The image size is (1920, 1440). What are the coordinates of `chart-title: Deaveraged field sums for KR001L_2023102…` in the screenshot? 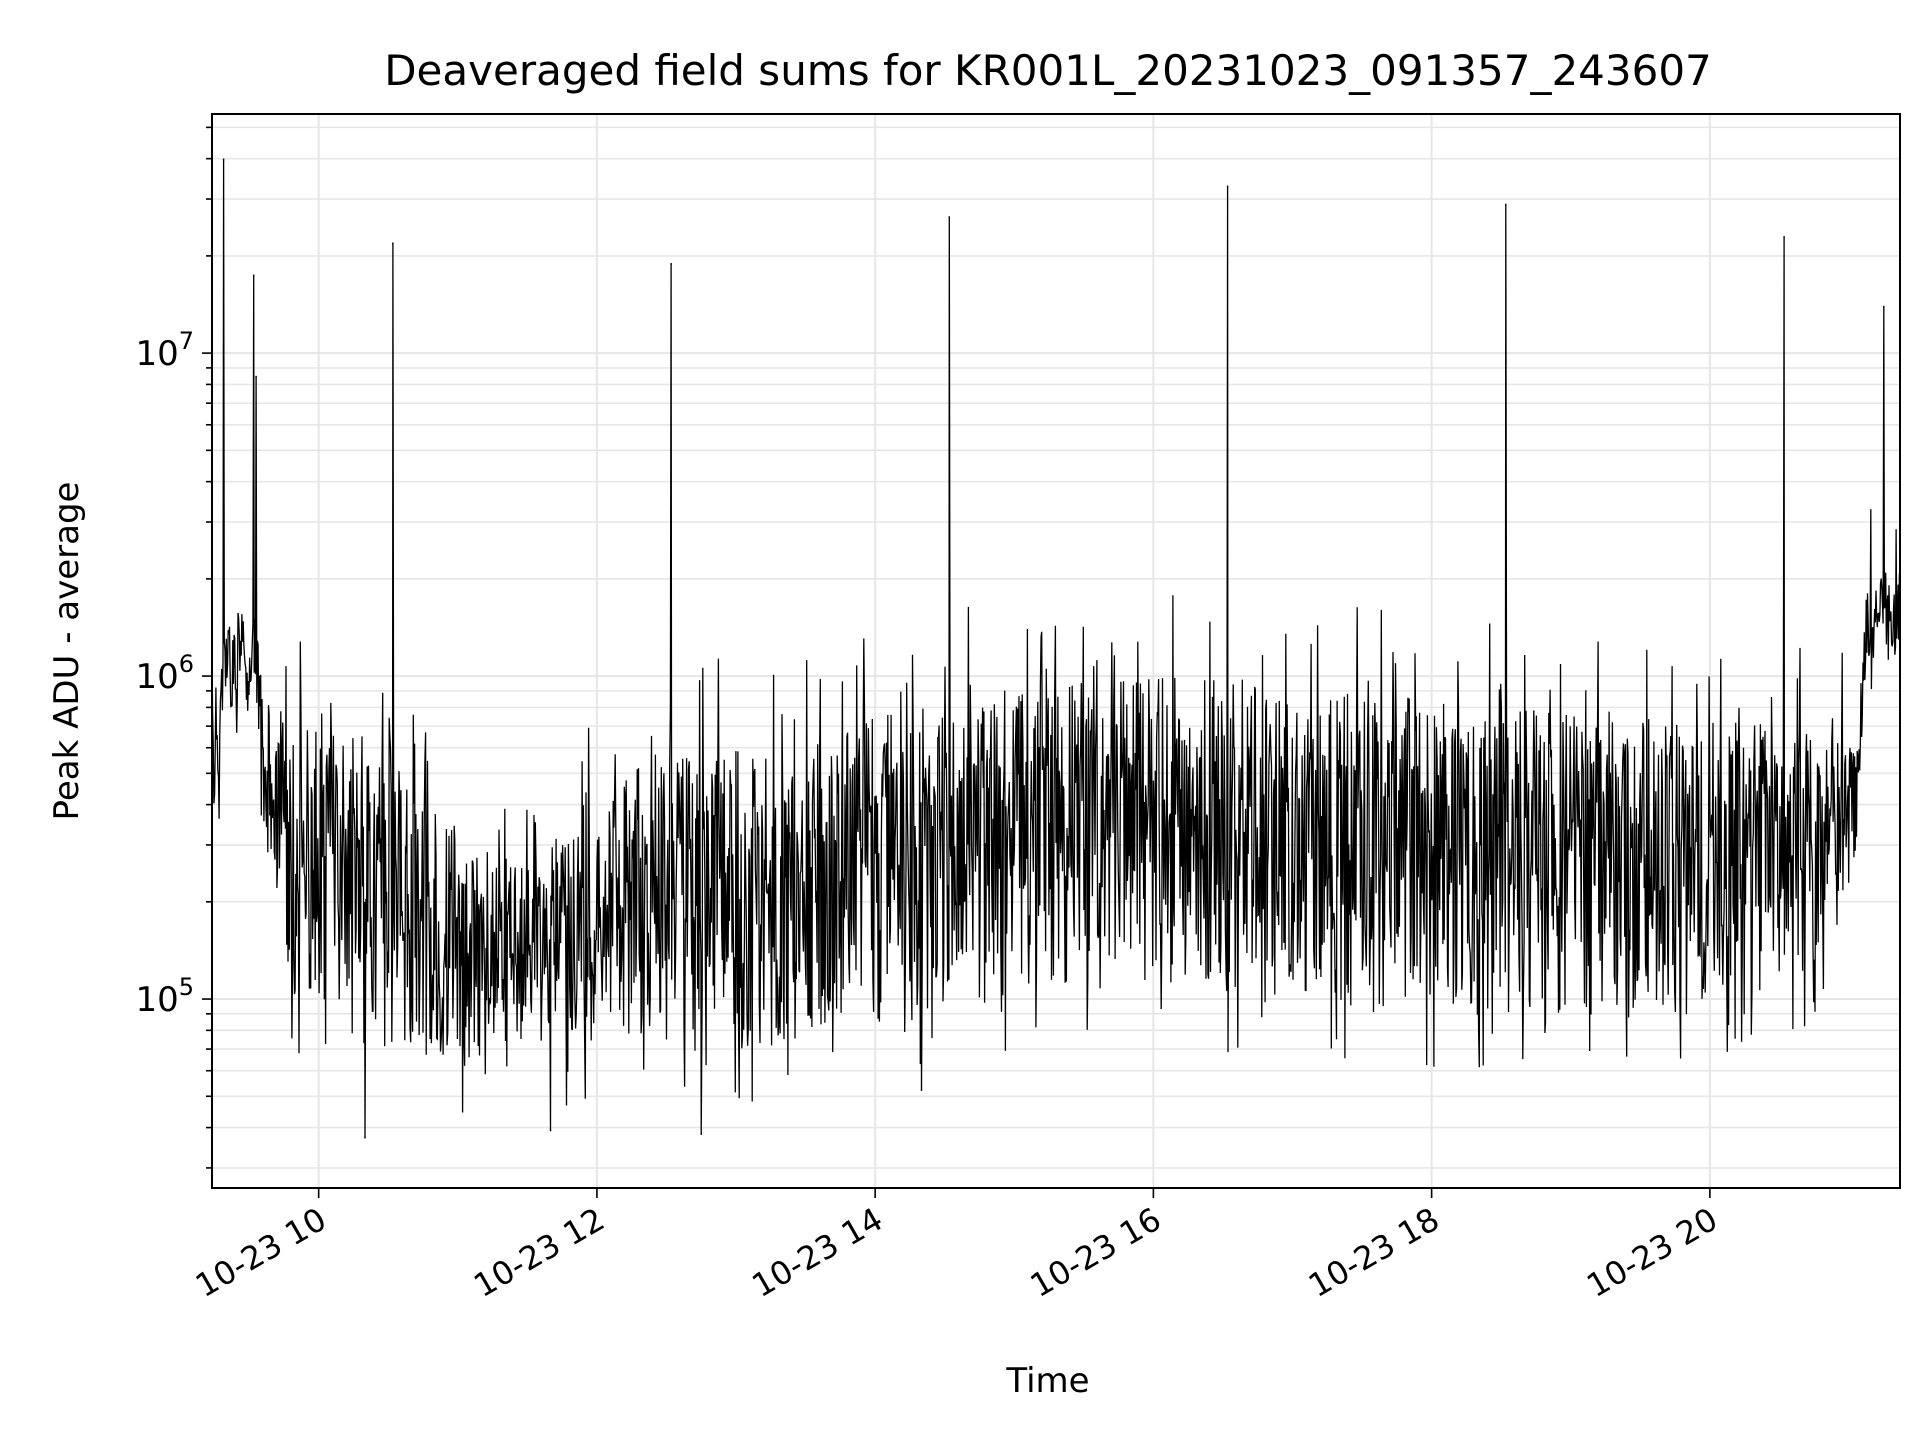 It's located at (1048, 70).